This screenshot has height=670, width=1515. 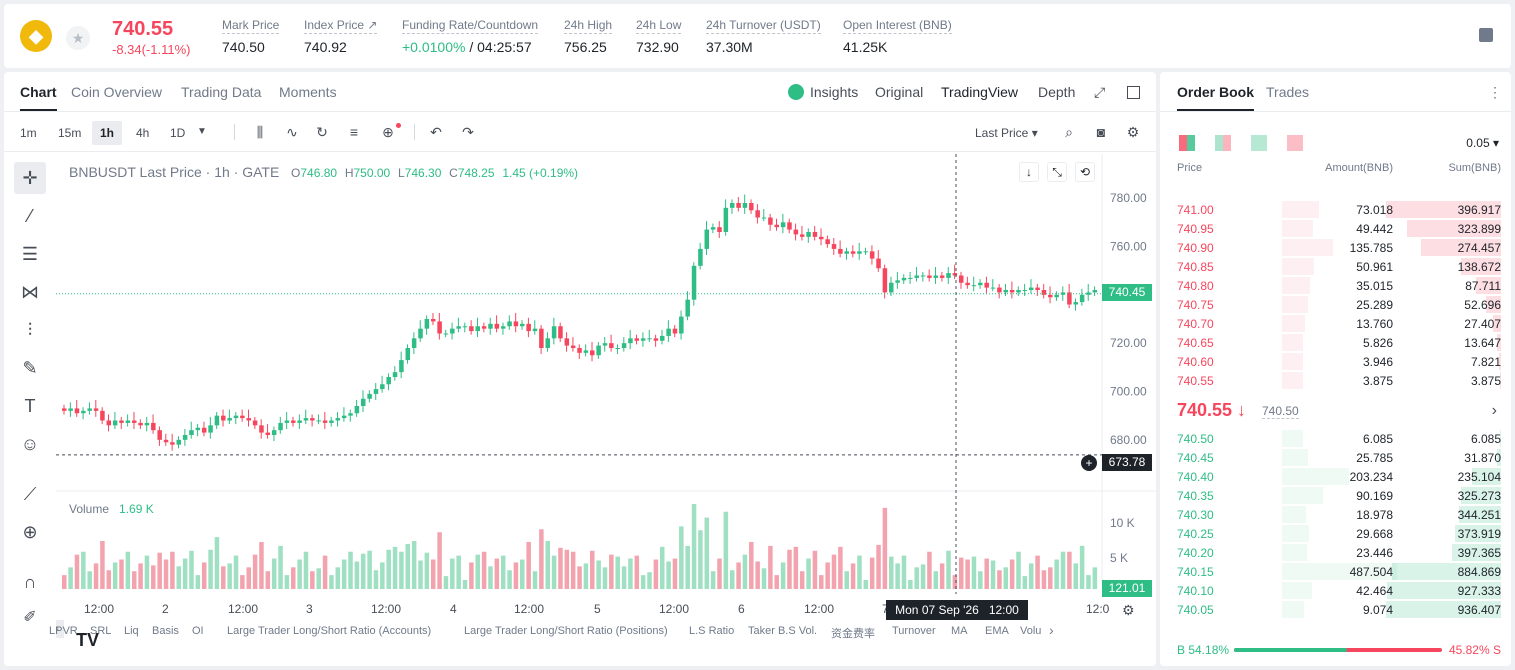 What do you see at coordinates (1295, 143) in the screenshot?
I see `view-asks-only-icon` at bounding box center [1295, 143].